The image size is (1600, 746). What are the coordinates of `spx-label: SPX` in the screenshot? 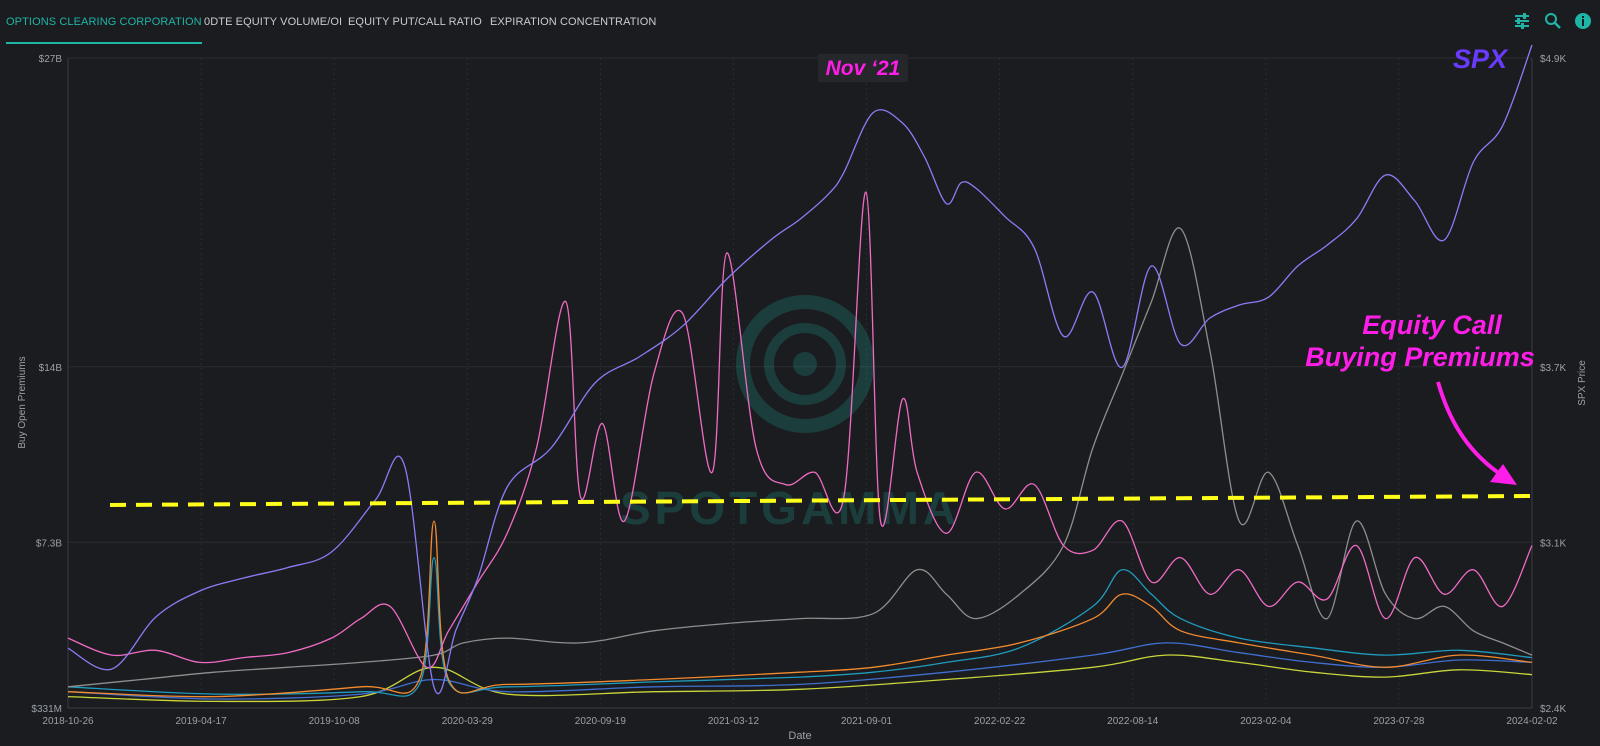 It's located at (1481, 59).